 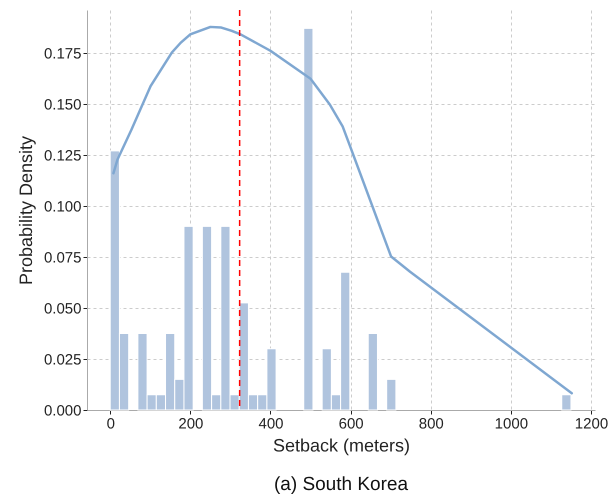 I want to click on x-tick-label: 800, so click(x=431, y=424).